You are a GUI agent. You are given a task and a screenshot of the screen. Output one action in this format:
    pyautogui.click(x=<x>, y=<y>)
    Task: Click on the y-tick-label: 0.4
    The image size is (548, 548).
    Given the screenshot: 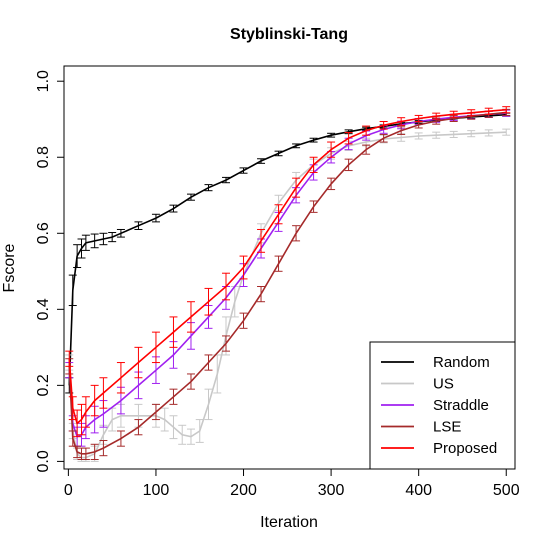 What is the action you would take?
    pyautogui.click(x=43, y=309)
    